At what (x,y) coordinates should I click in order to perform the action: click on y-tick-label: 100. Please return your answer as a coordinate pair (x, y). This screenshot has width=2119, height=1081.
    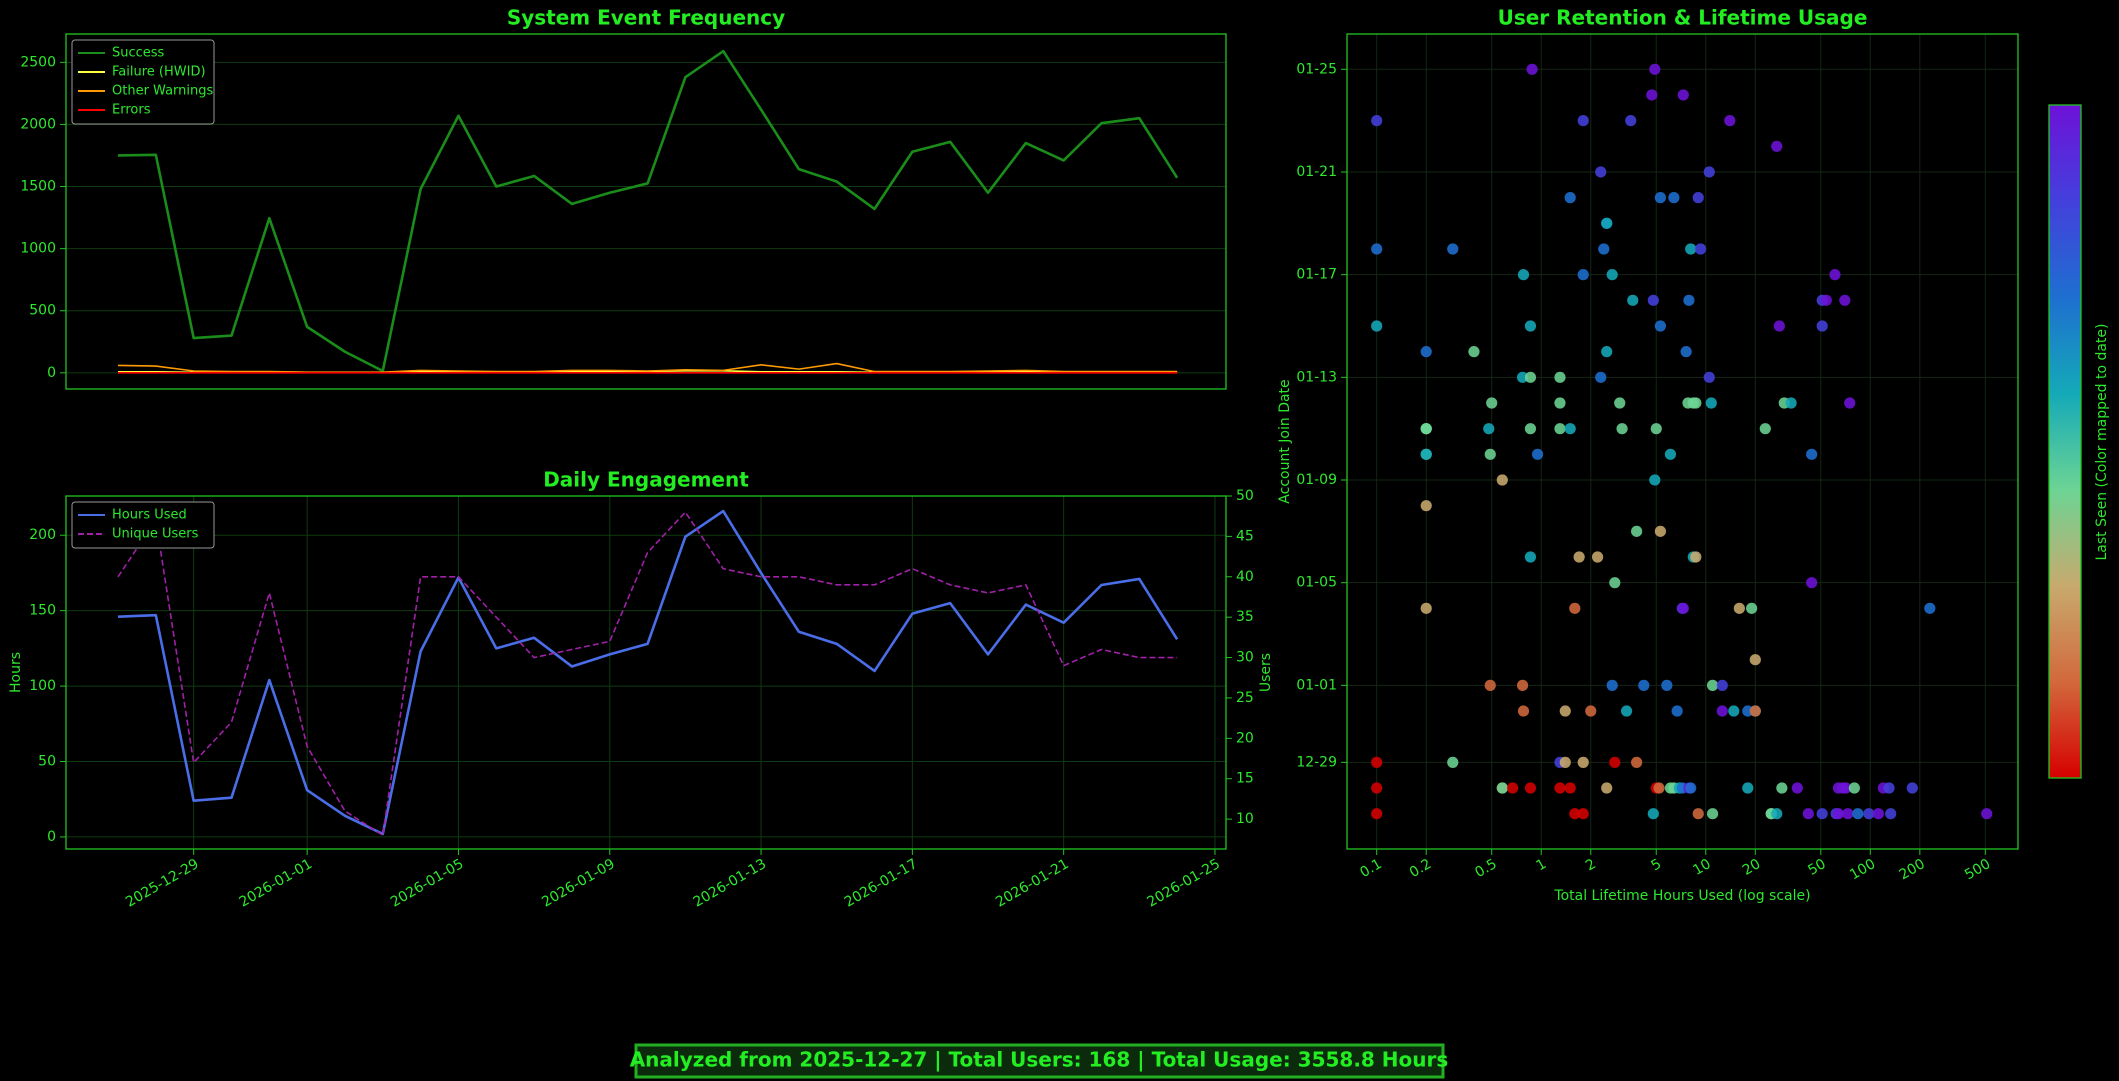
    Looking at the image, I should click on (42, 686).